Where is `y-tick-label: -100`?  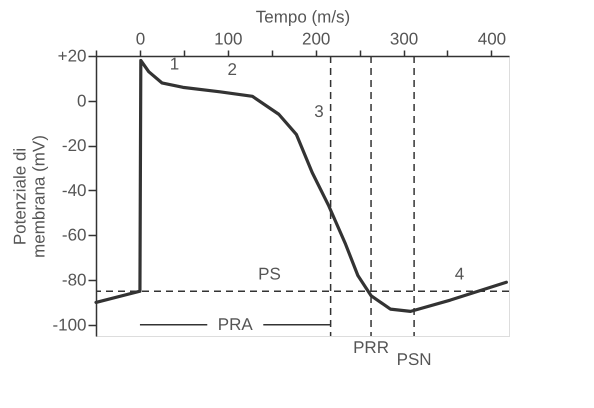 y-tick-label: -100 is located at coordinates (69, 324).